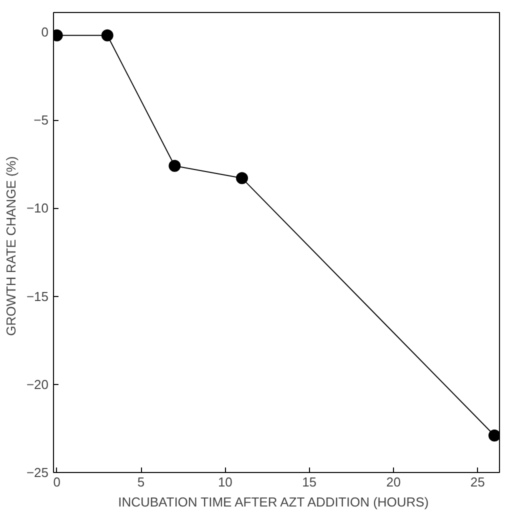  I want to click on y-tick-label: −25, so click(37, 472).